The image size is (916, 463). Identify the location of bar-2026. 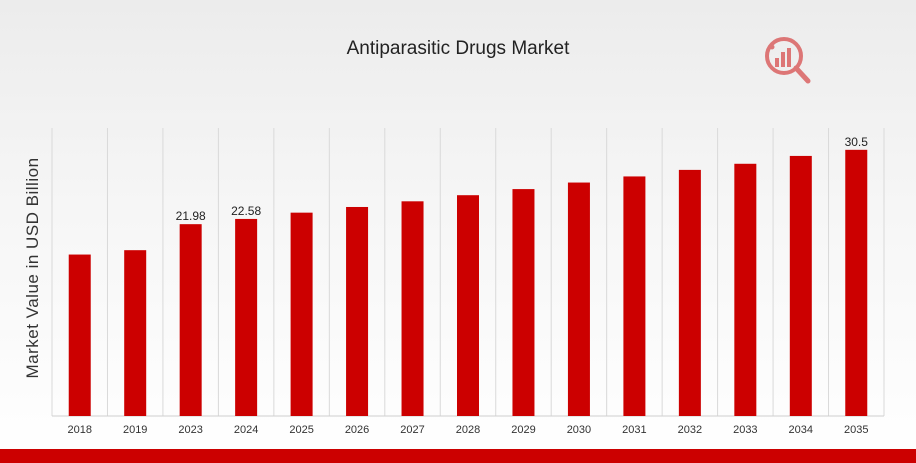
(357, 311).